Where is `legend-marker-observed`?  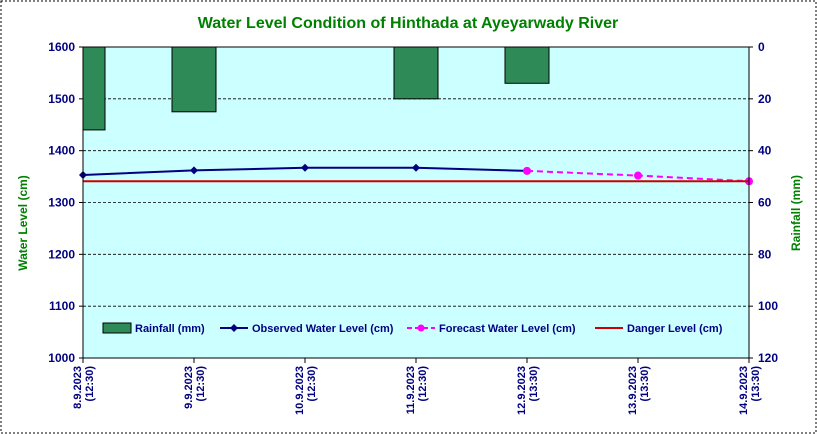
legend-marker-observed is located at coordinates (234, 328).